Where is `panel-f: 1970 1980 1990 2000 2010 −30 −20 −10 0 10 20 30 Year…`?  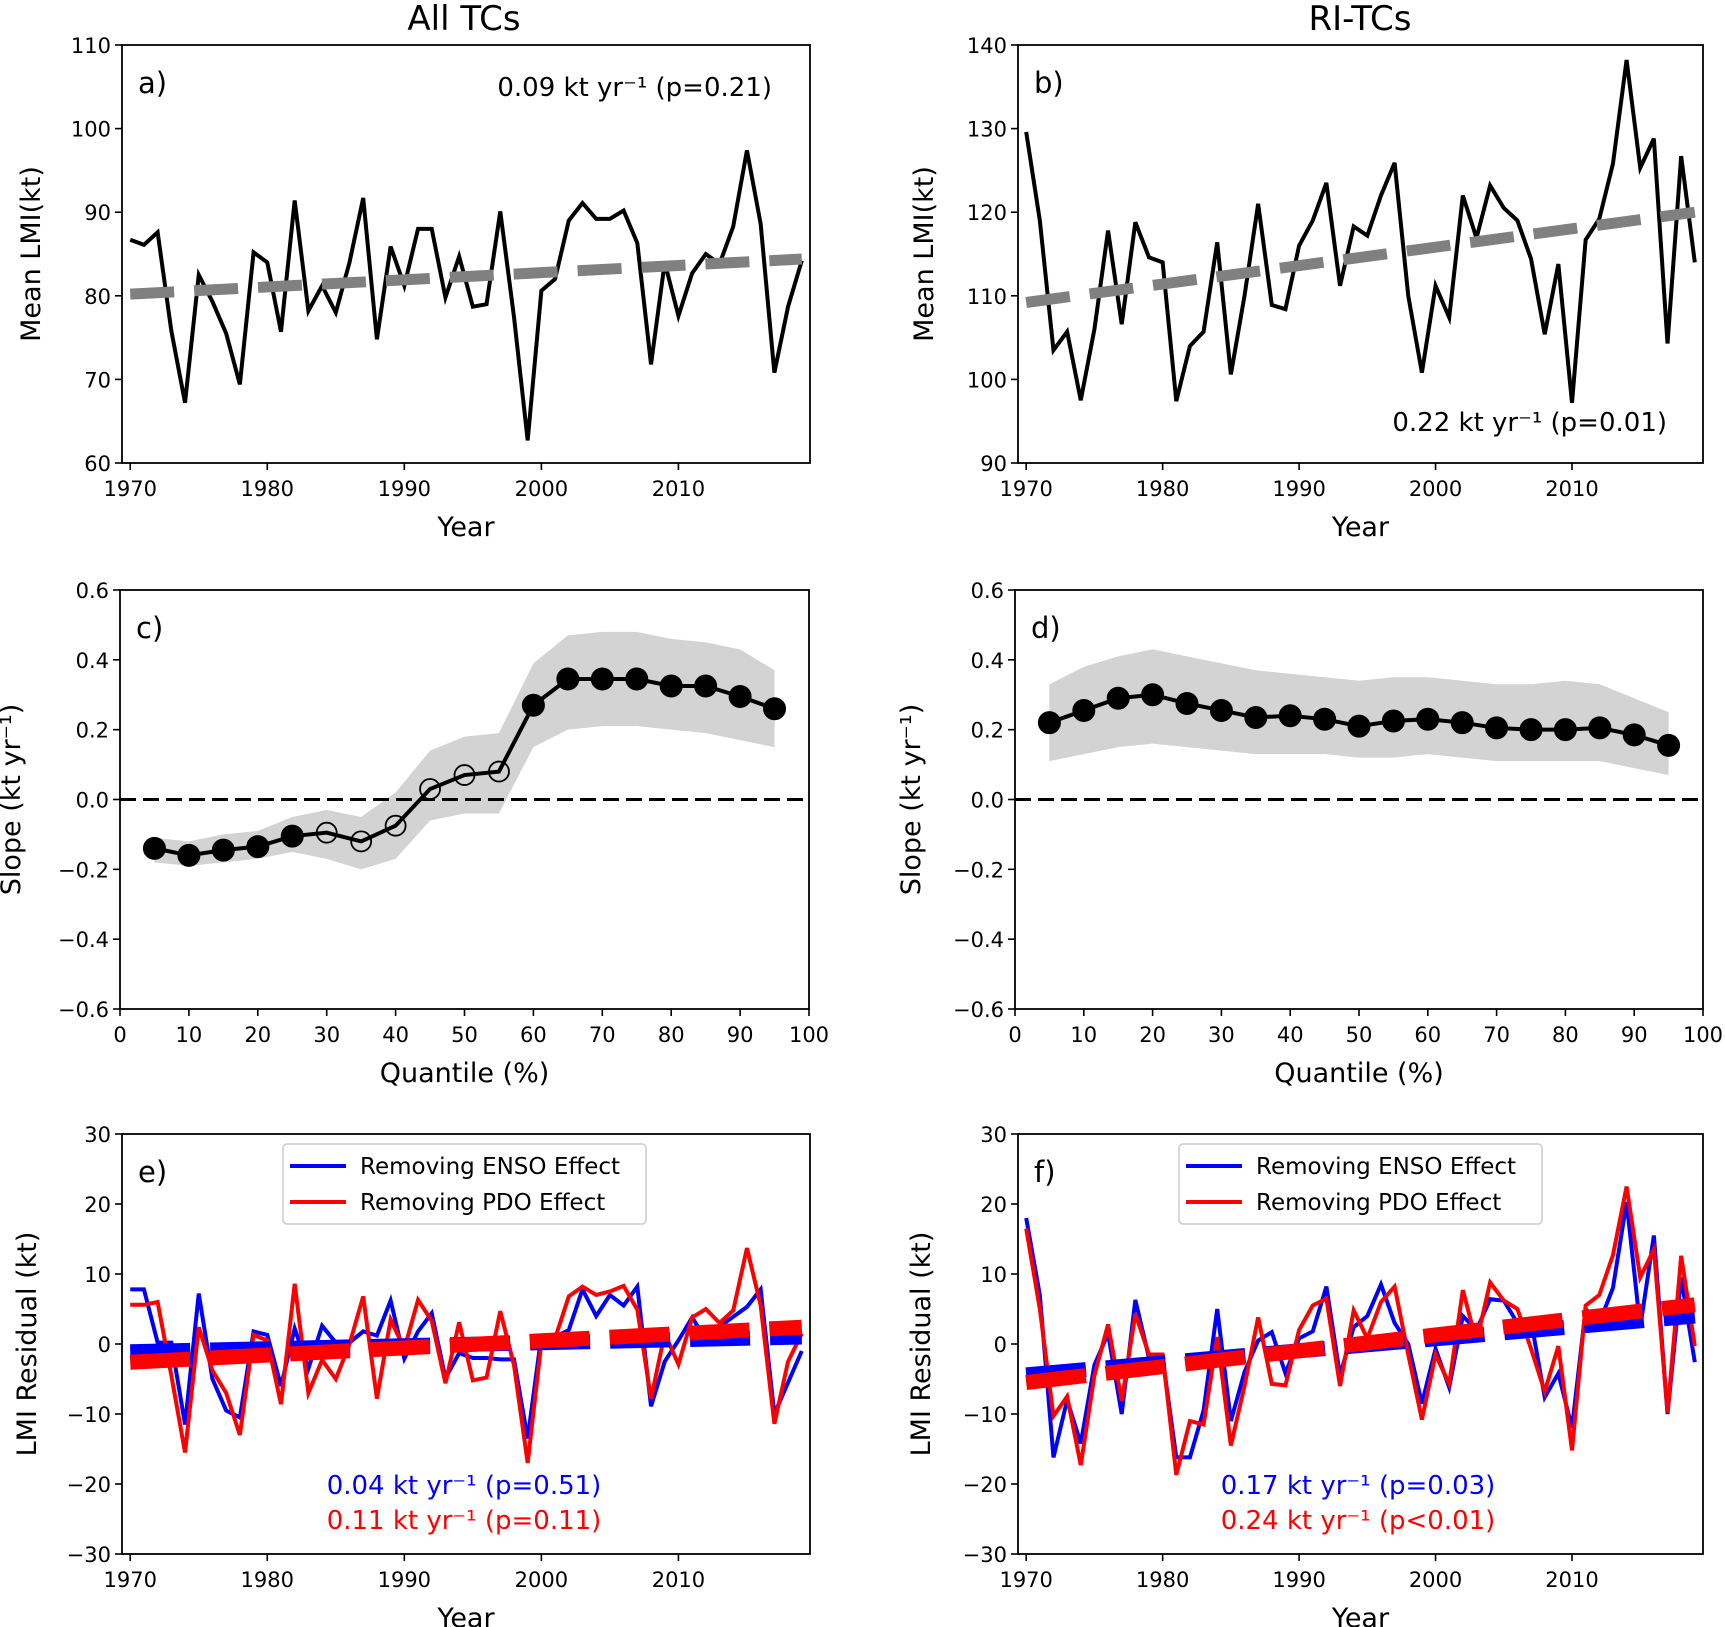 panel-f: 1970 1980 1990 2000 2010 −30 −20 −10 0 10 20 30 Year… is located at coordinates (1305, 1375).